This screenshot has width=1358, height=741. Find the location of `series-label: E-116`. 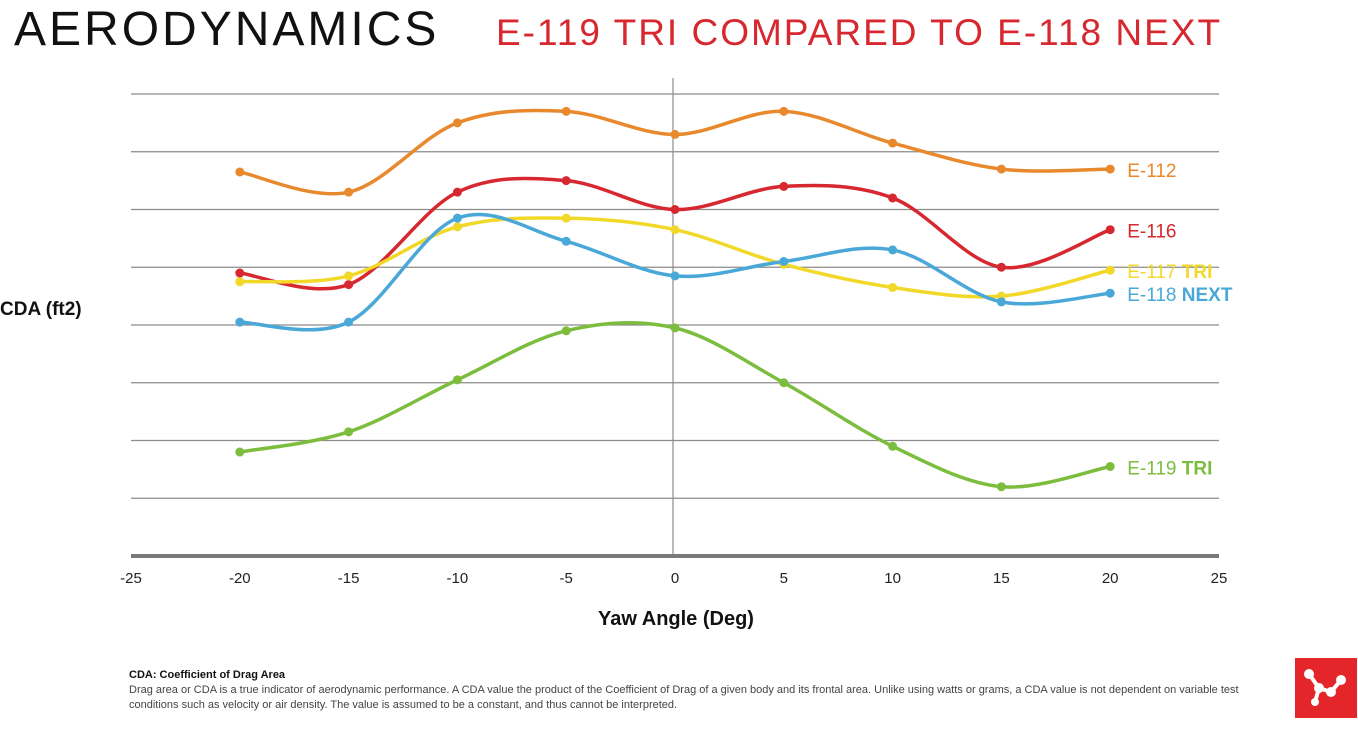

series-label: E-116 is located at coordinates (1151, 232).